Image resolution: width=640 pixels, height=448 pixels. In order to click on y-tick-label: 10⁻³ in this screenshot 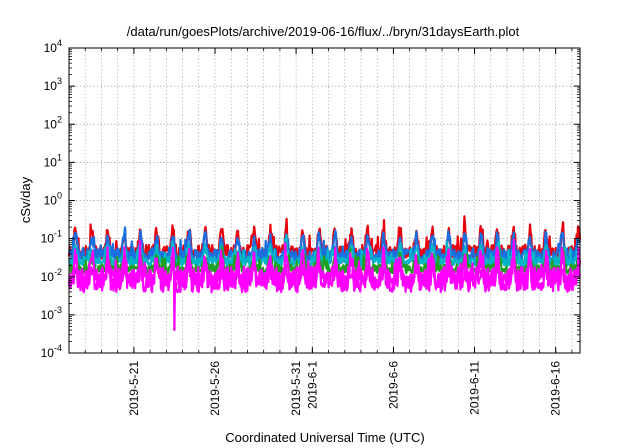, I will do `click(51, 313)`.